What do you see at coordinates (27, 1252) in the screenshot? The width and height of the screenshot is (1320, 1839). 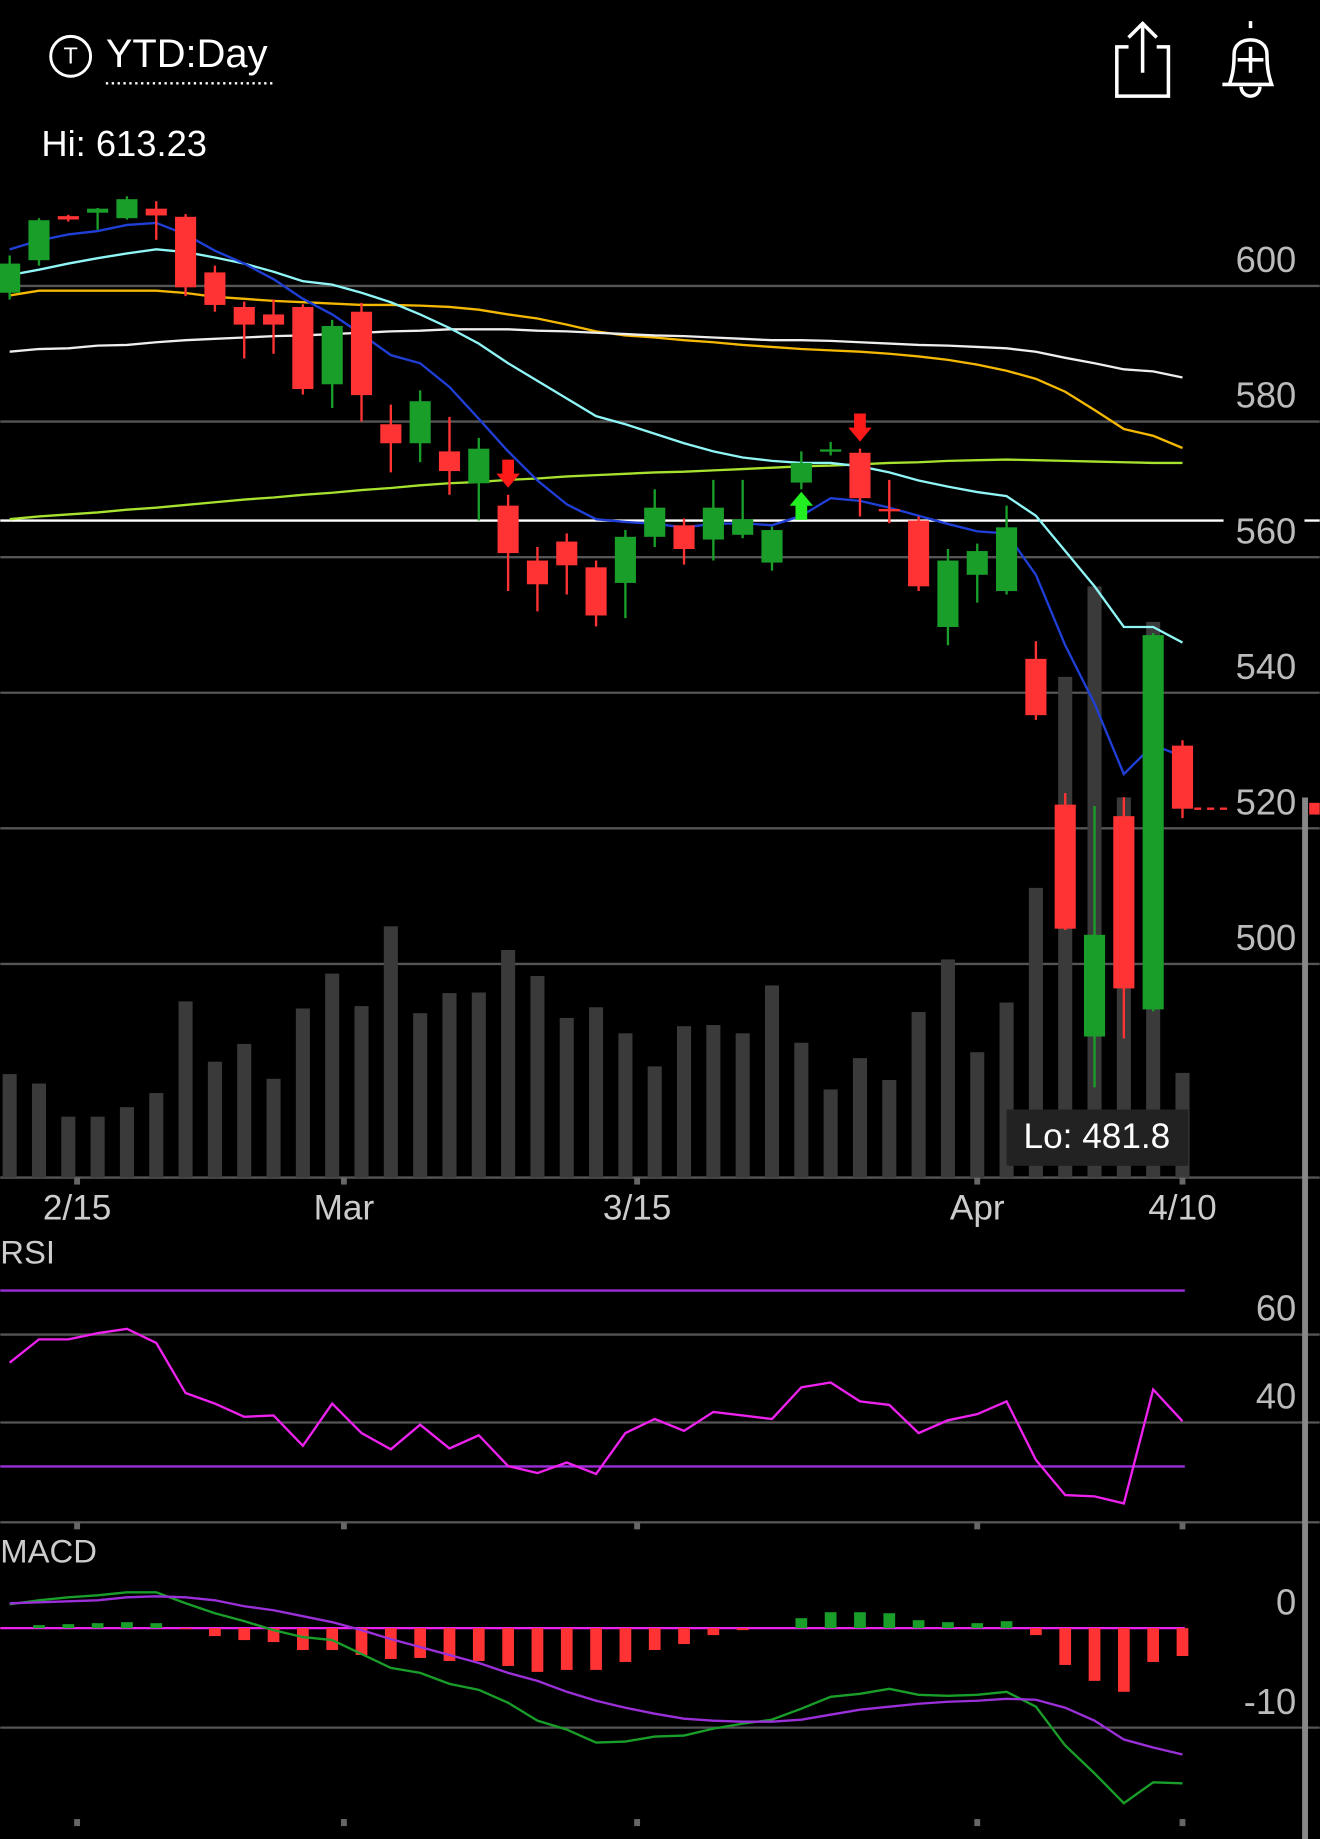 I see `panel-title: RSI` at bounding box center [27, 1252].